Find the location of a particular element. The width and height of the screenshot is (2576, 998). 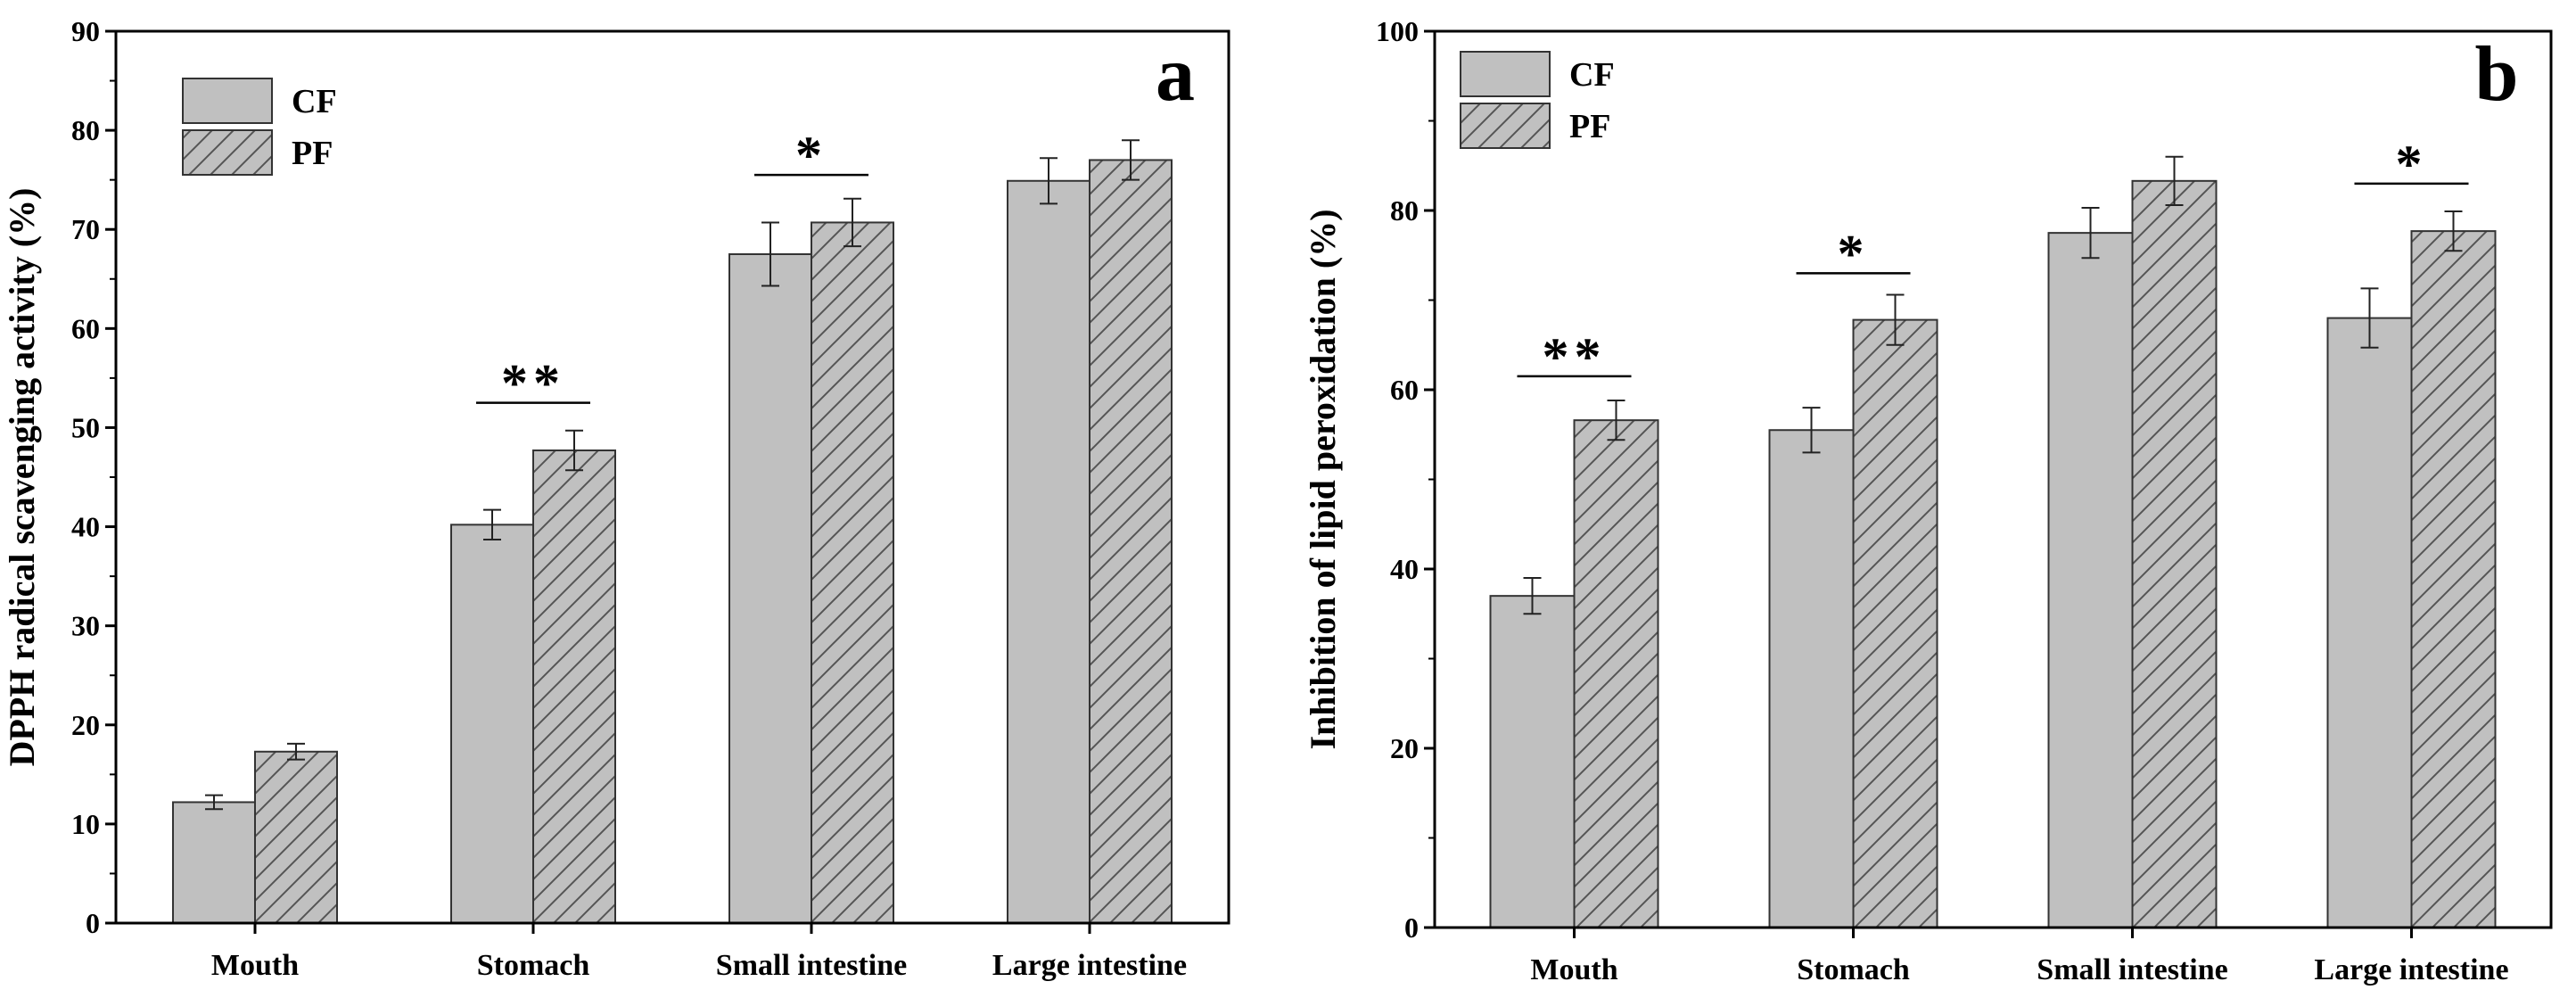

y-axis-title: Inhibition of lipid peroxidation (%) is located at coordinates (1323, 479).